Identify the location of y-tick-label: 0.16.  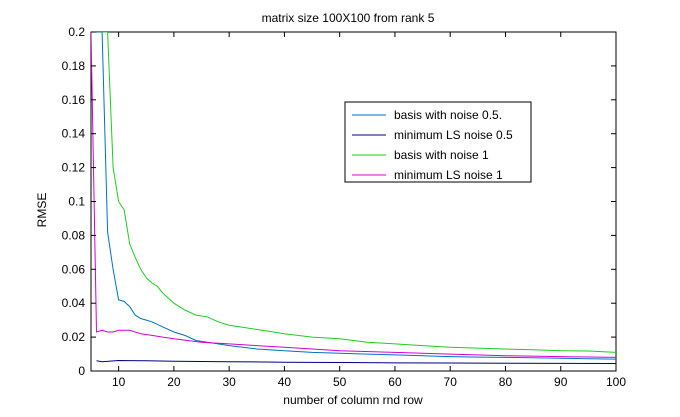
(74, 100).